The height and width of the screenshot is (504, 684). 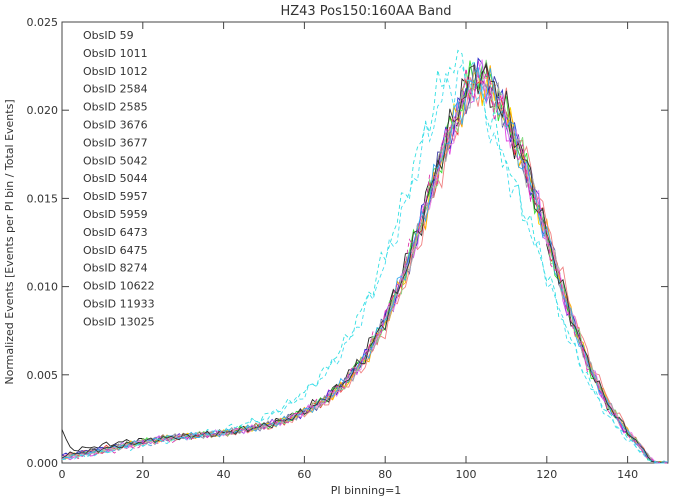 What do you see at coordinates (43, 198) in the screenshot?
I see `y-tick-label: 0.015` at bounding box center [43, 198].